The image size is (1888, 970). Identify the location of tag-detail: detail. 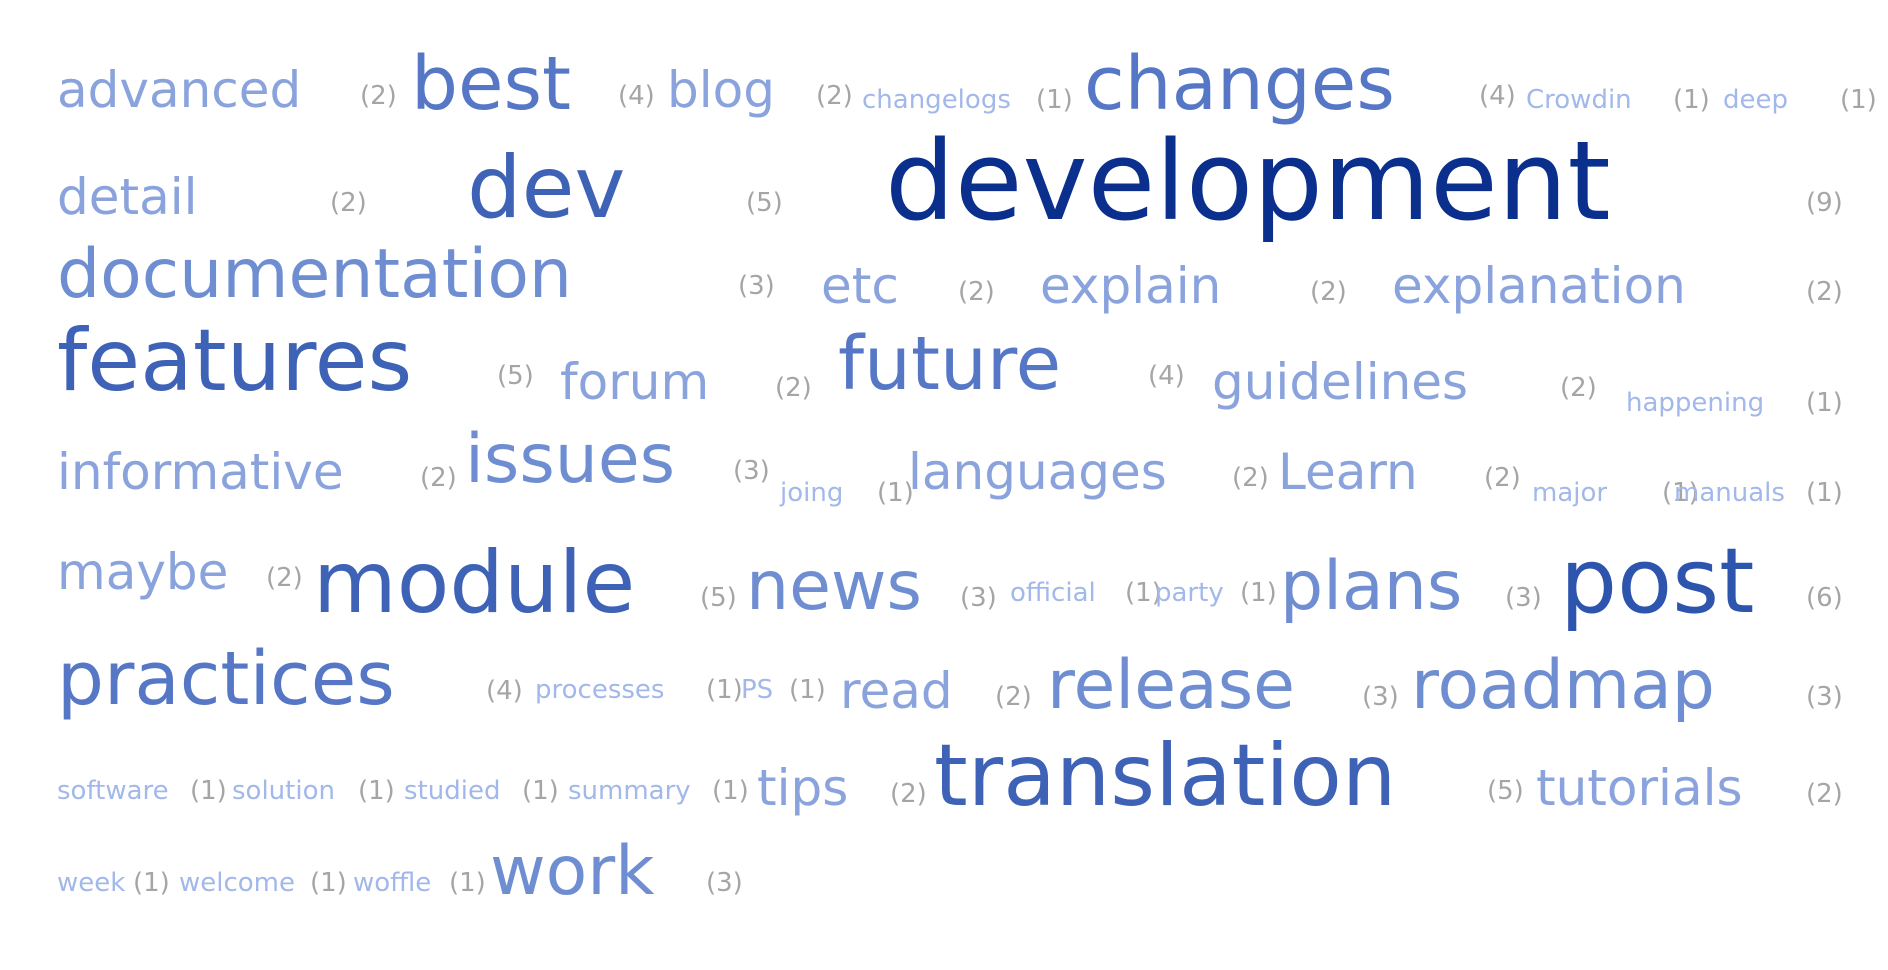
(127, 197).